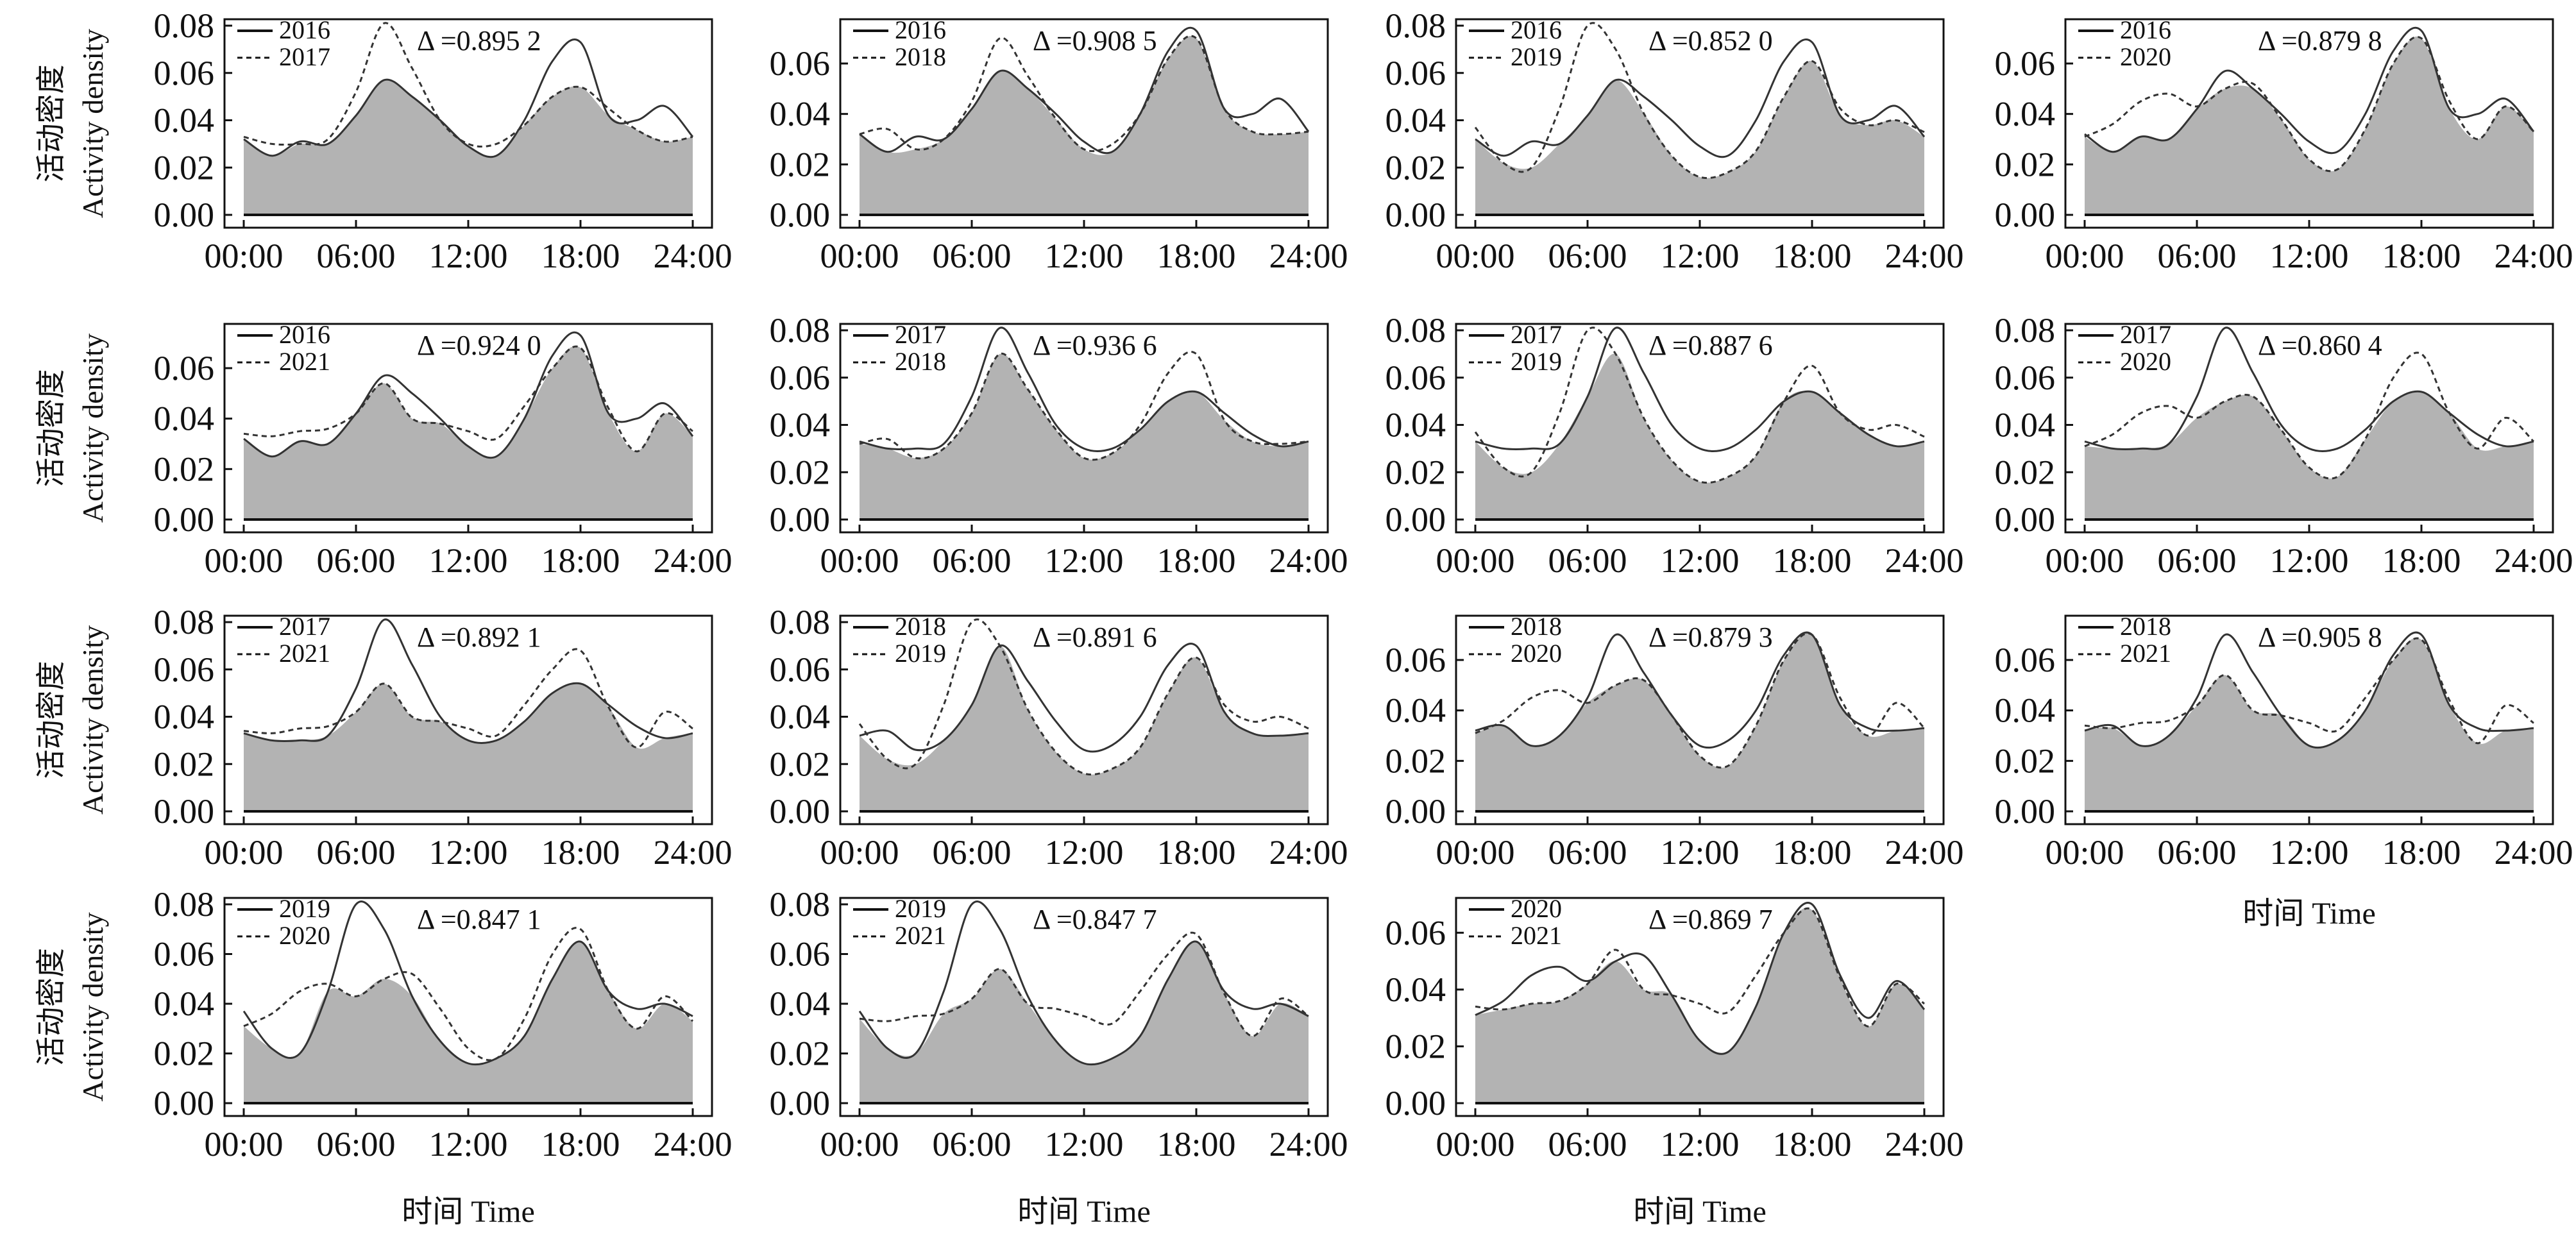  Describe the element at coordinates (72, 123) in the screenshot. I see `y-axis-title-row-1: 活动密度 Activity density` at that location.